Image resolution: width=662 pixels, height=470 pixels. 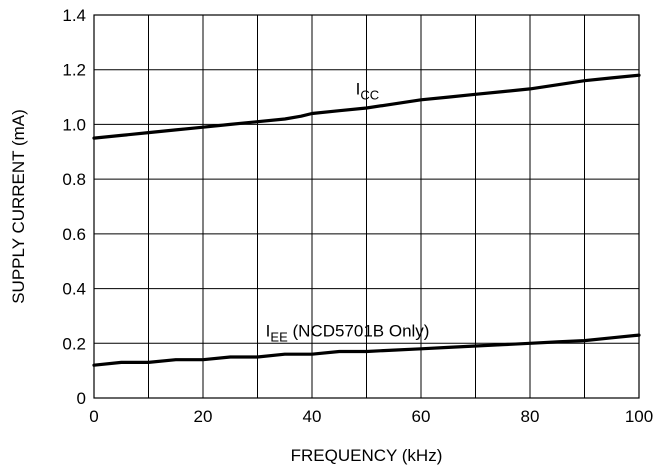 What do you see at coordinates (74, 124) in the screenshot?
I see `y-tick-label: 1.0` at bounding box center [74, 124].